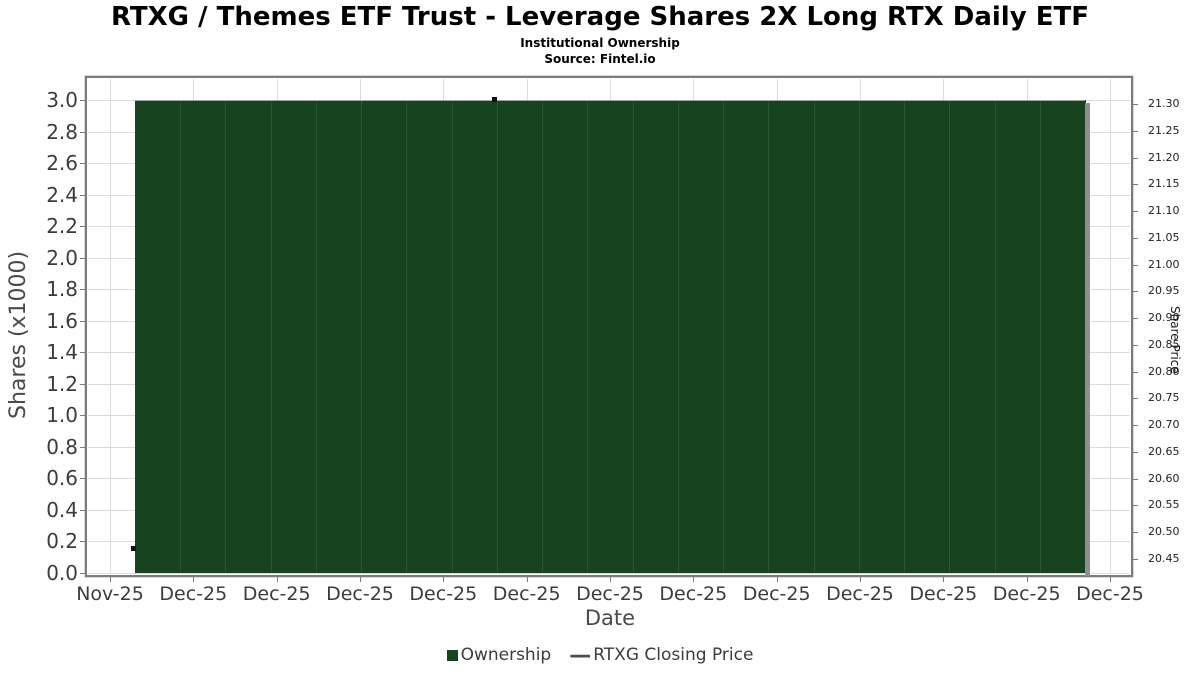 The image size is (1200, 675). I want to click on left-axis-tick-label: 1.0, so click(62, 415).